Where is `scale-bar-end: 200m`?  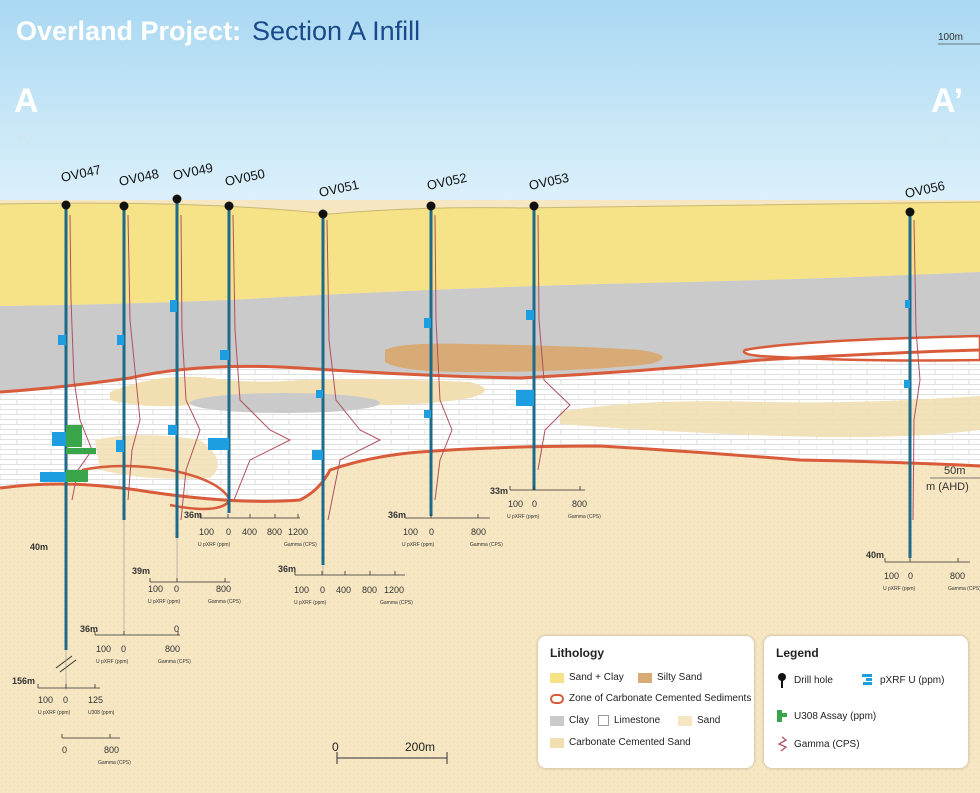 scale-bar-end: 200m is located at coordinates (420, 747).